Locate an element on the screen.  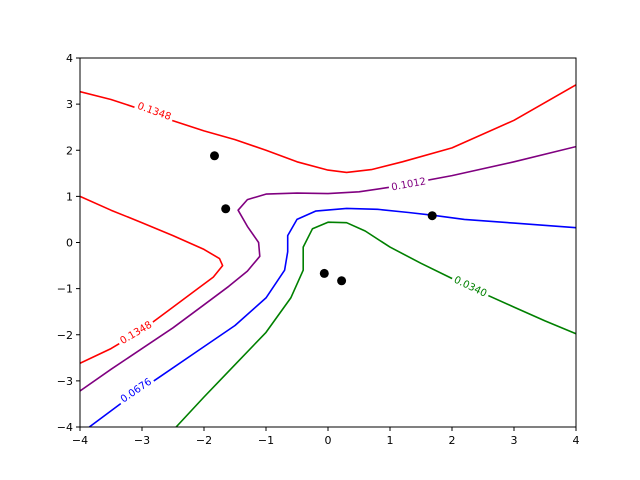
y-tick-label: 0 is located at coordinates (69, 243).